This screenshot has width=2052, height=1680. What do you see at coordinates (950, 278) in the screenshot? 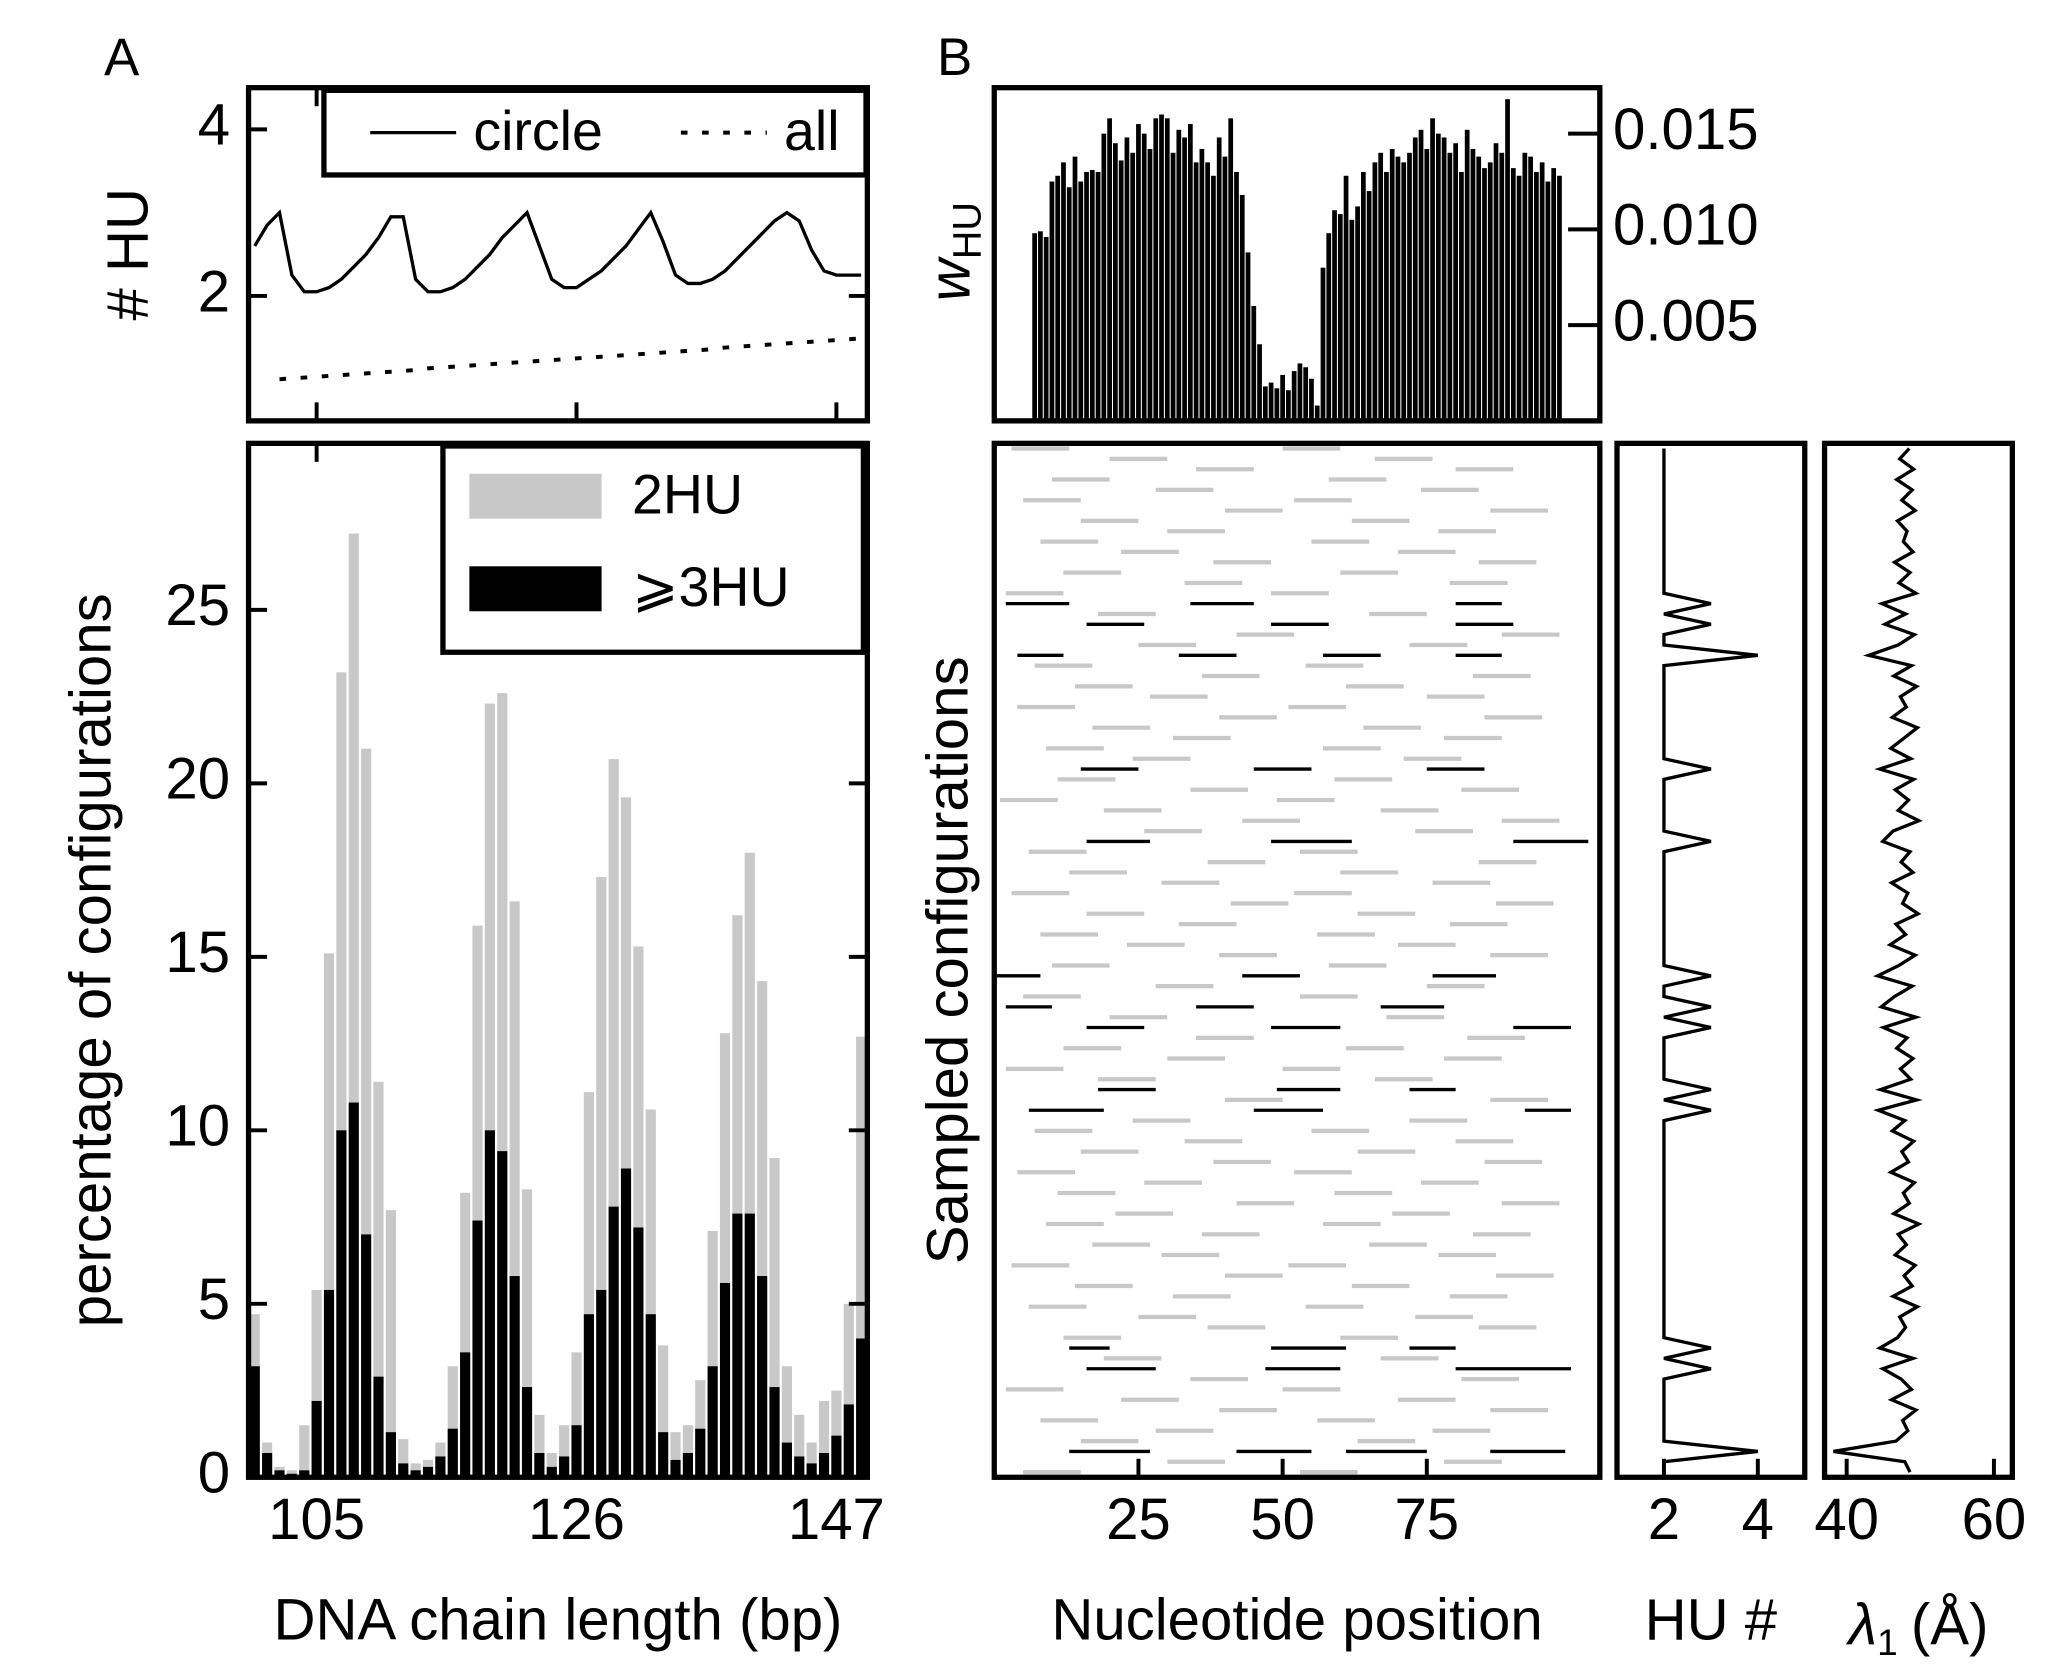
I see `label-symbol: w` at bounding box center [950, 278].